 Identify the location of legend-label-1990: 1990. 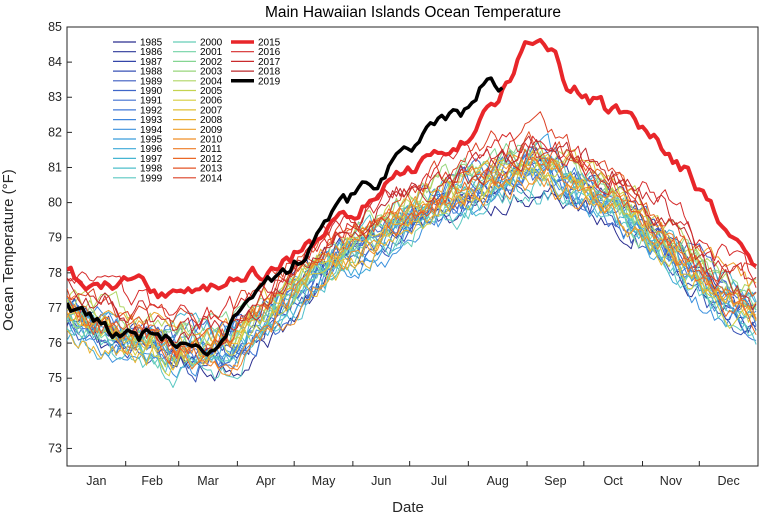
(151, 91).